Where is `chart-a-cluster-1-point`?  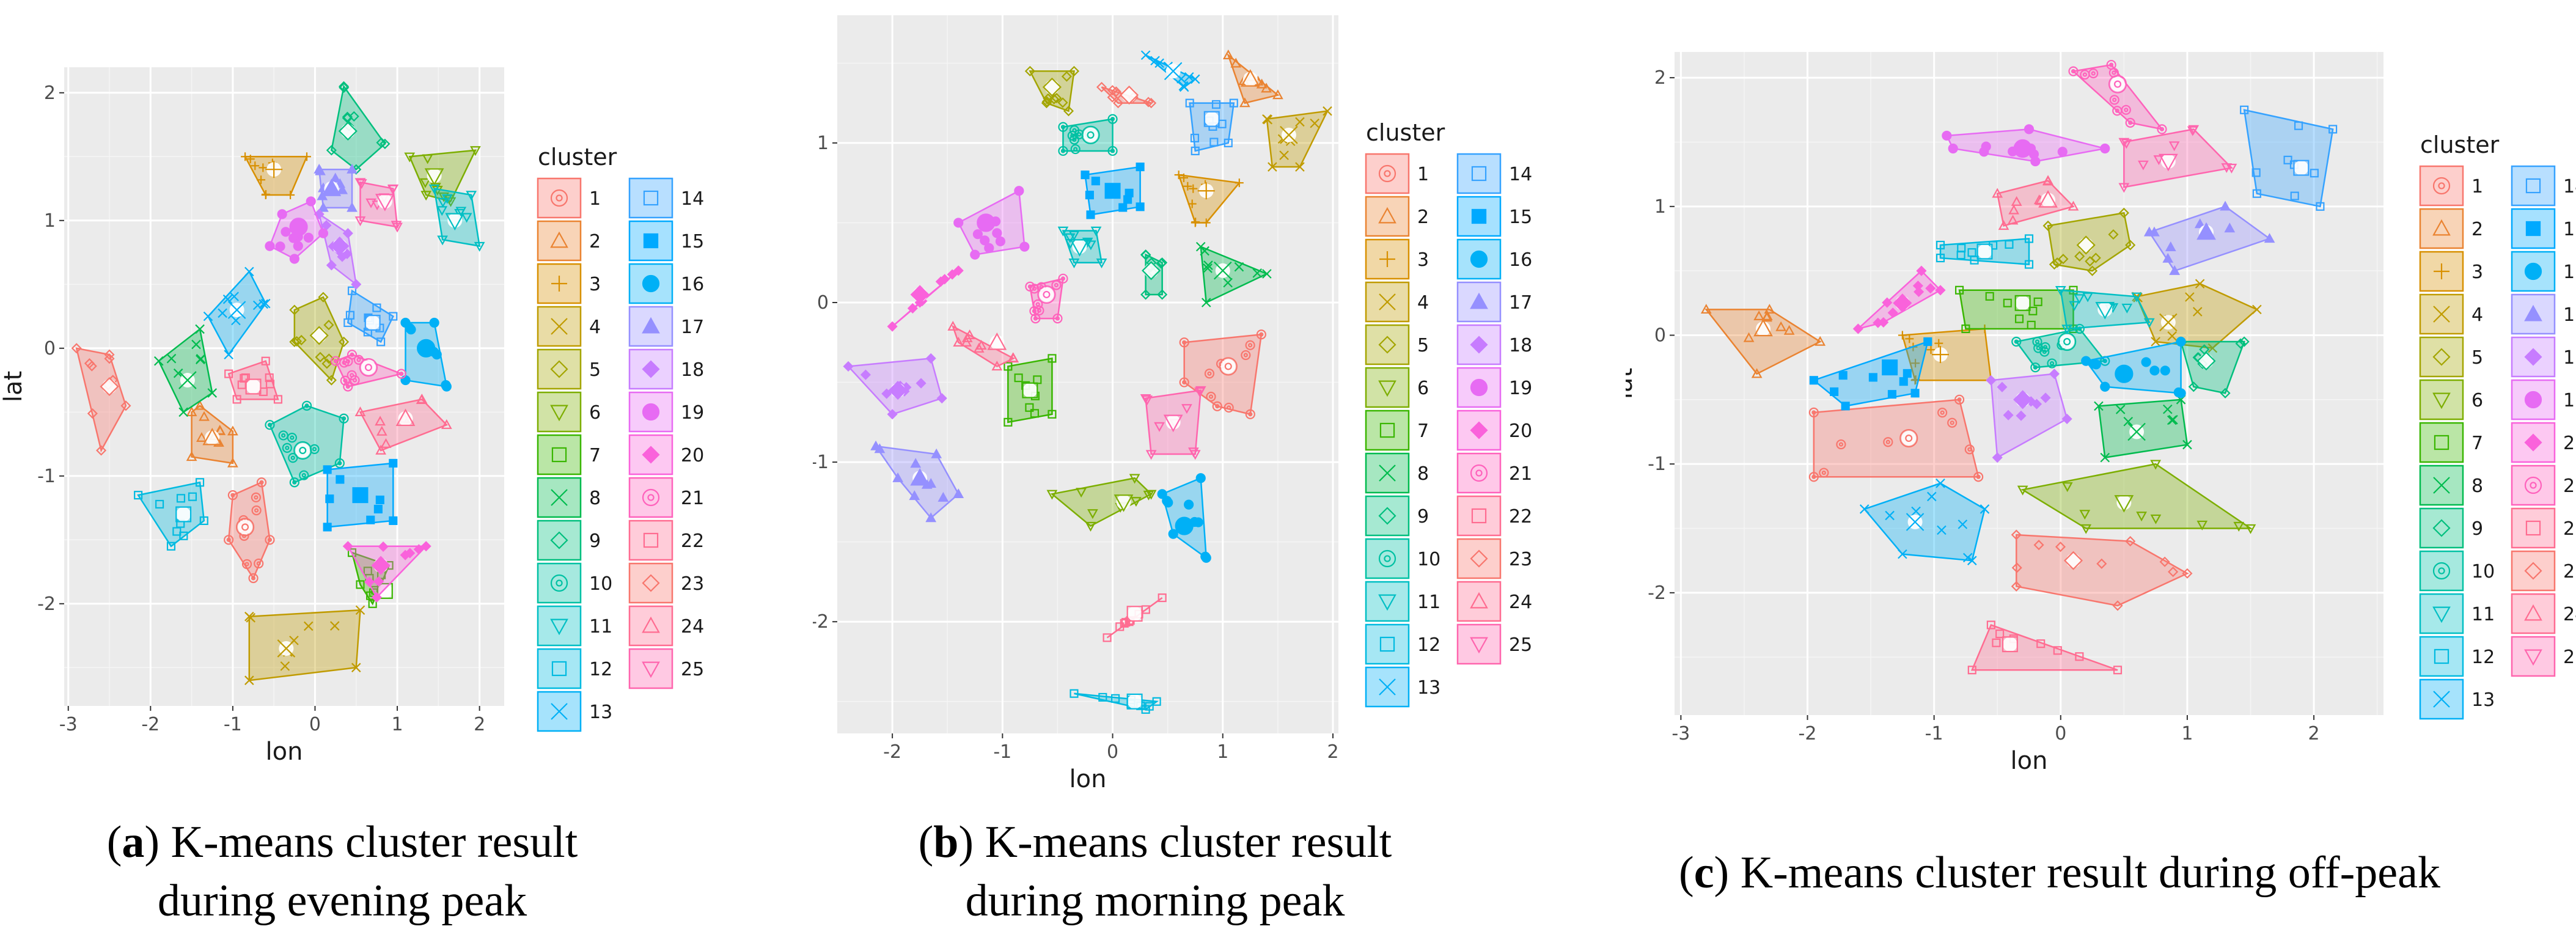 chart-a-cluster-1-point is located at coordinates (270, 540).